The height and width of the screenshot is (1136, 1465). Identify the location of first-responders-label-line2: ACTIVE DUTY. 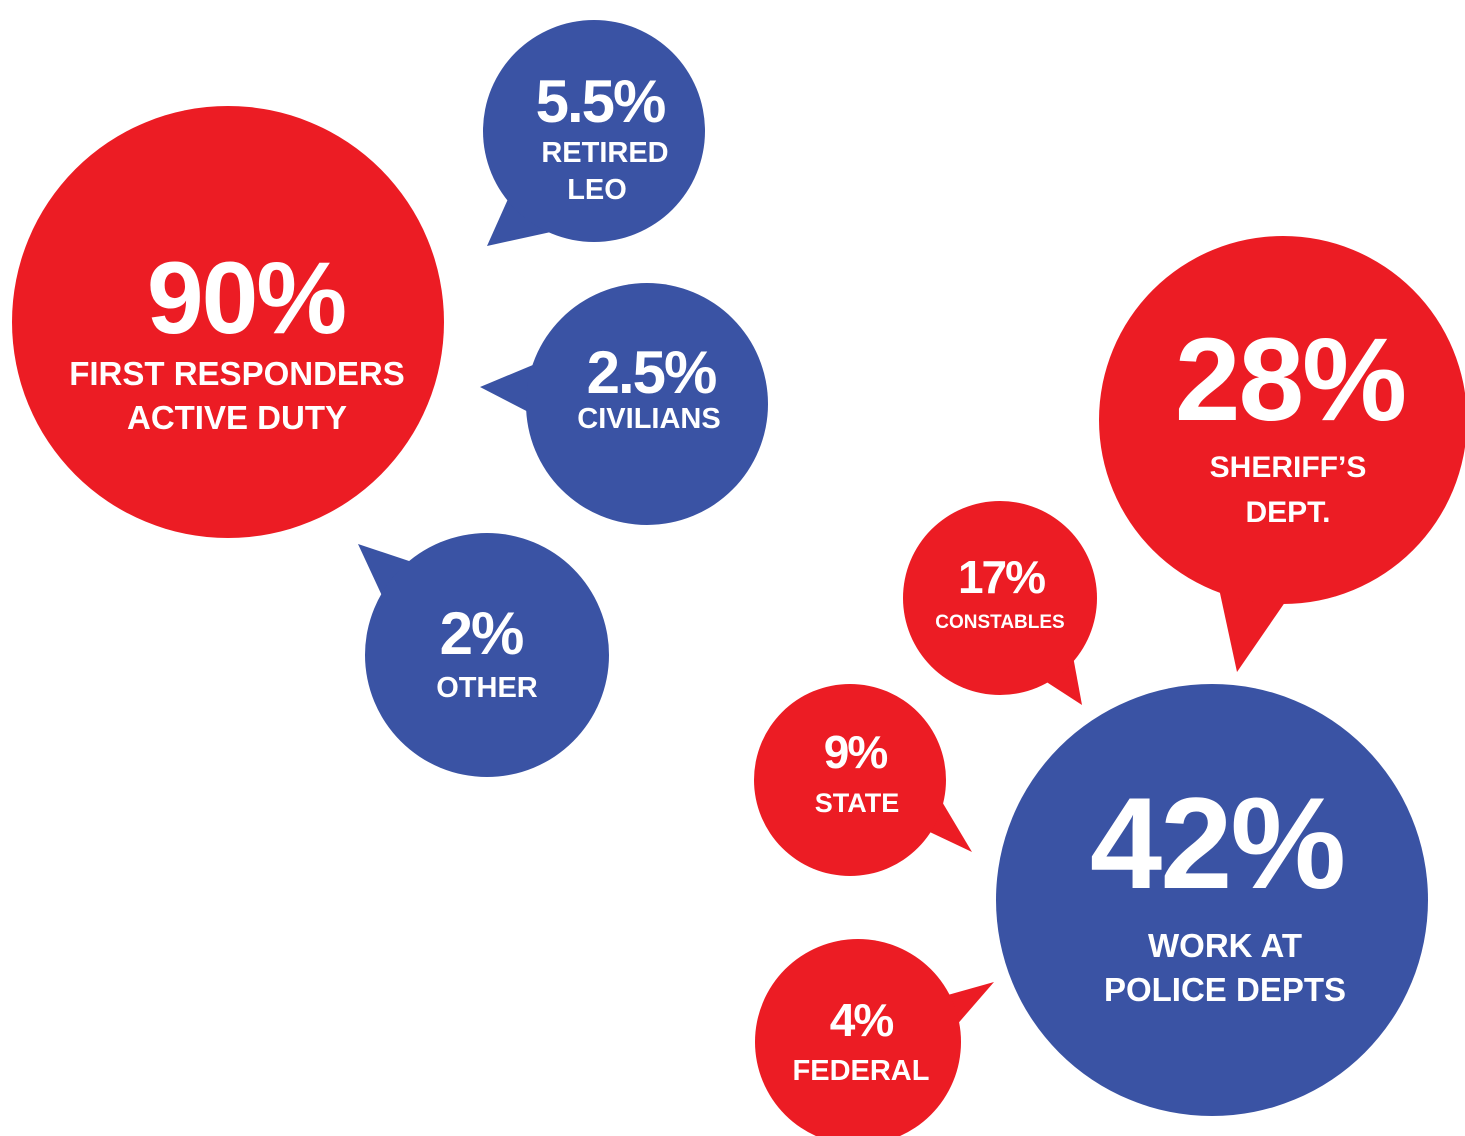
(237, 417).